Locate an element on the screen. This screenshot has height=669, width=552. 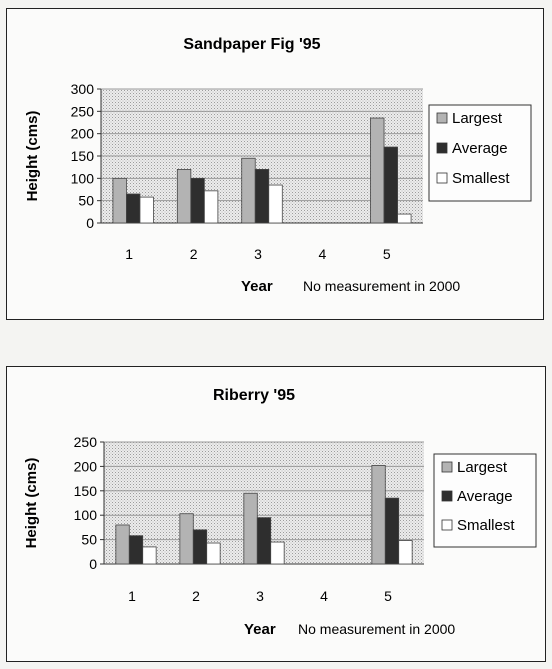
chart-title: Sandpaper Fig '95 is located at coordinates (251, 44).